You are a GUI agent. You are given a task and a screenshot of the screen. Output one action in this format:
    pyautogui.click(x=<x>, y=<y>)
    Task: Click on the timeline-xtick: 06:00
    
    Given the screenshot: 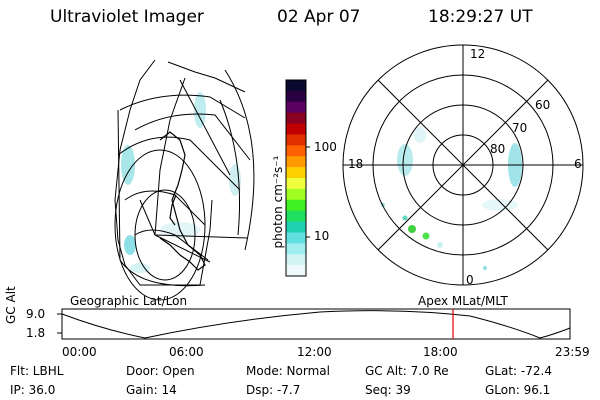 What is the action you would take?
    pyautogui.click(x=186, y=352)
    